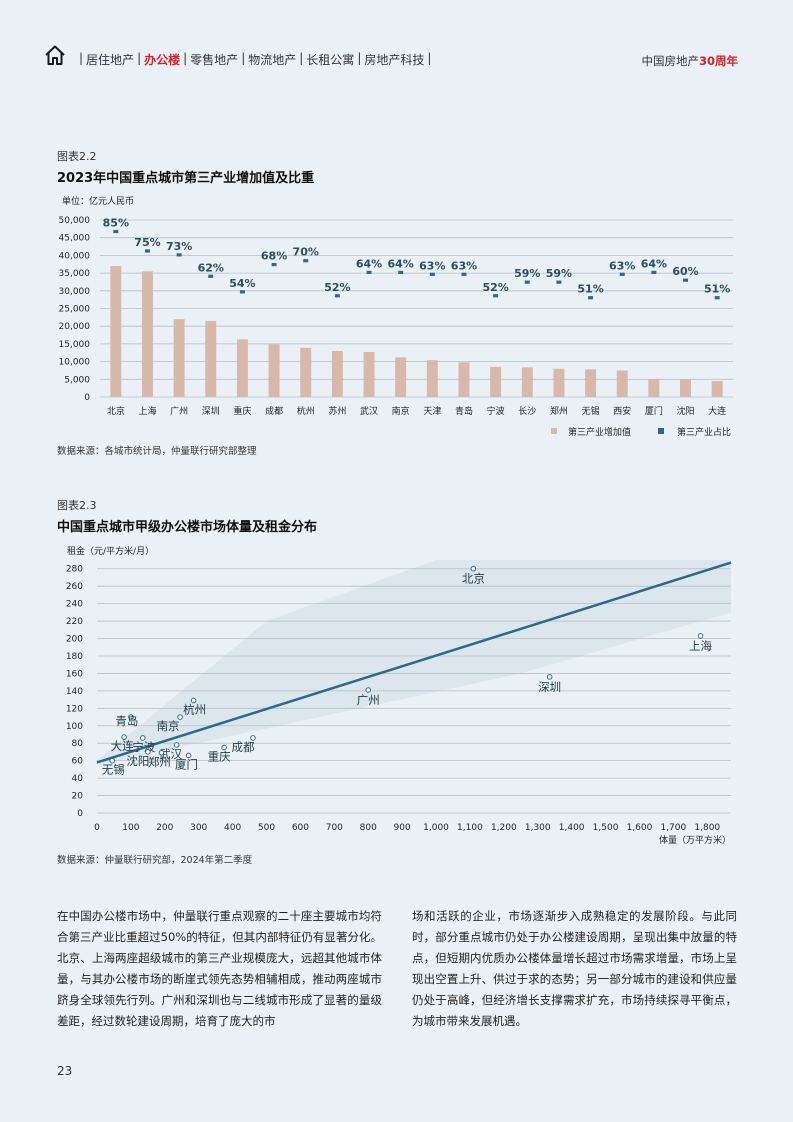 This screenshot has width=793, height=1122. What do you see at coordinates (670, 61) in the screenshot?
I see `brand-prefix: 中国房地产` at bounding box center [670, 61].